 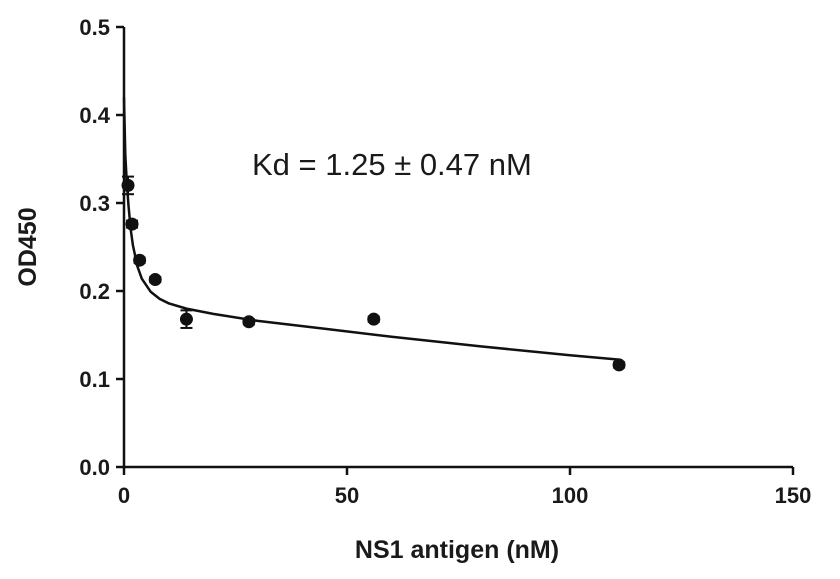 What do you see at coordinates (570, 495) in the screenshot?
I see `x-tick-label: 100` at bounding box center [570, 495].